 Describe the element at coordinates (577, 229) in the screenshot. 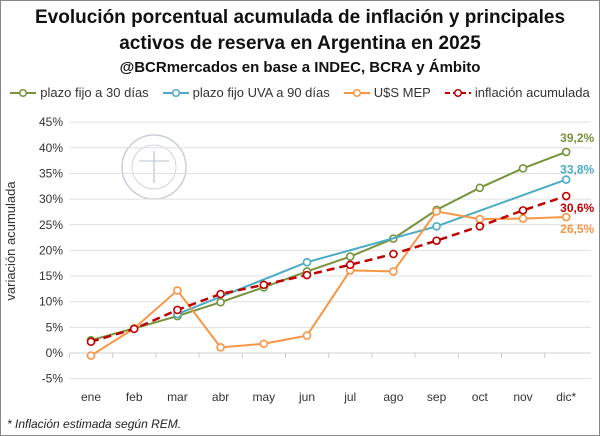

I see `end-data-label: 26,5%` at that location.